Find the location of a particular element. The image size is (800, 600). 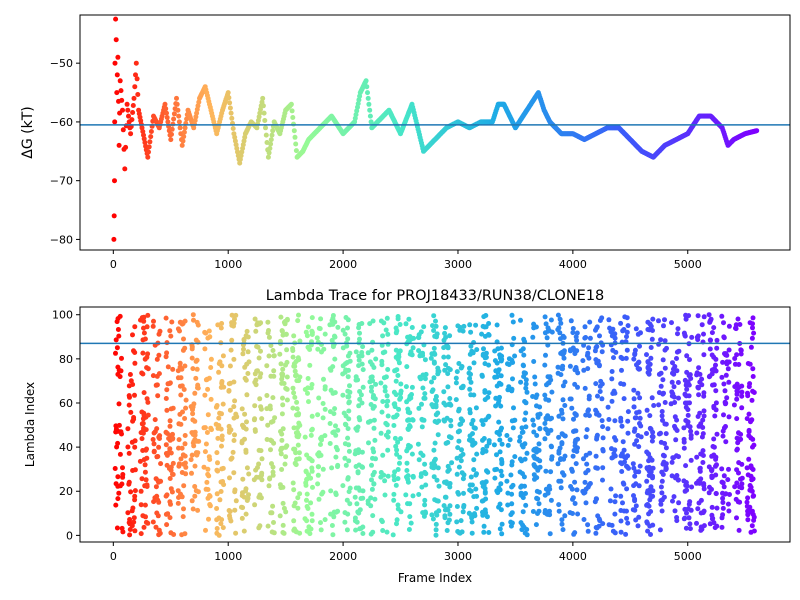

x-tick-label: 5000 is located at coordinates (688, 264).